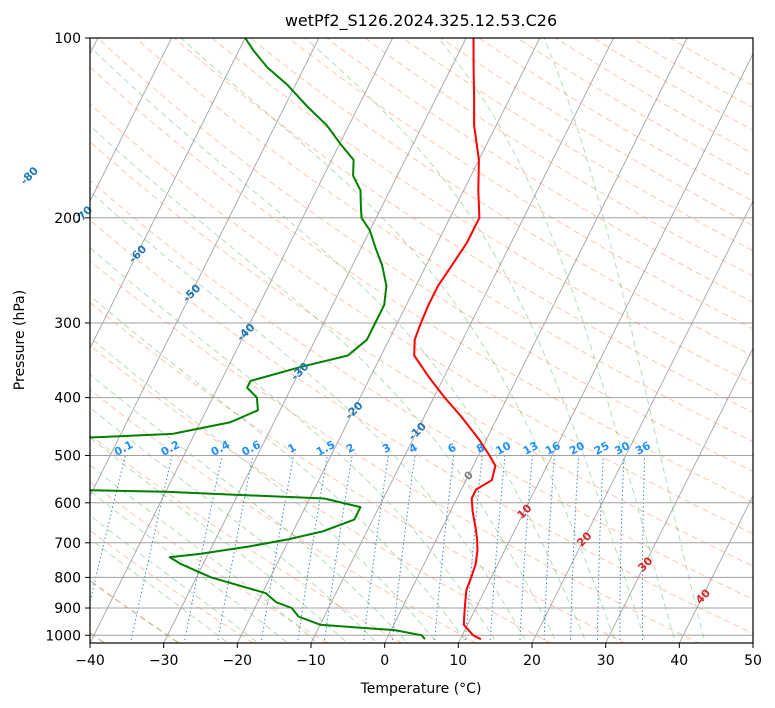  I want to click on mixing-ratio-label: 30, so click(622, 448).